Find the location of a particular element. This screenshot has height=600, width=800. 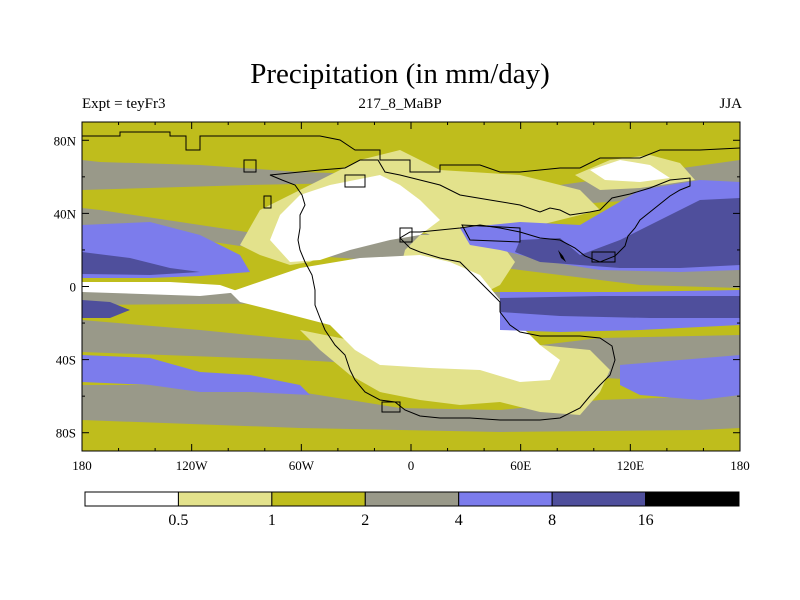

x-tick-label: 120E is located at coordinates (631, 465).